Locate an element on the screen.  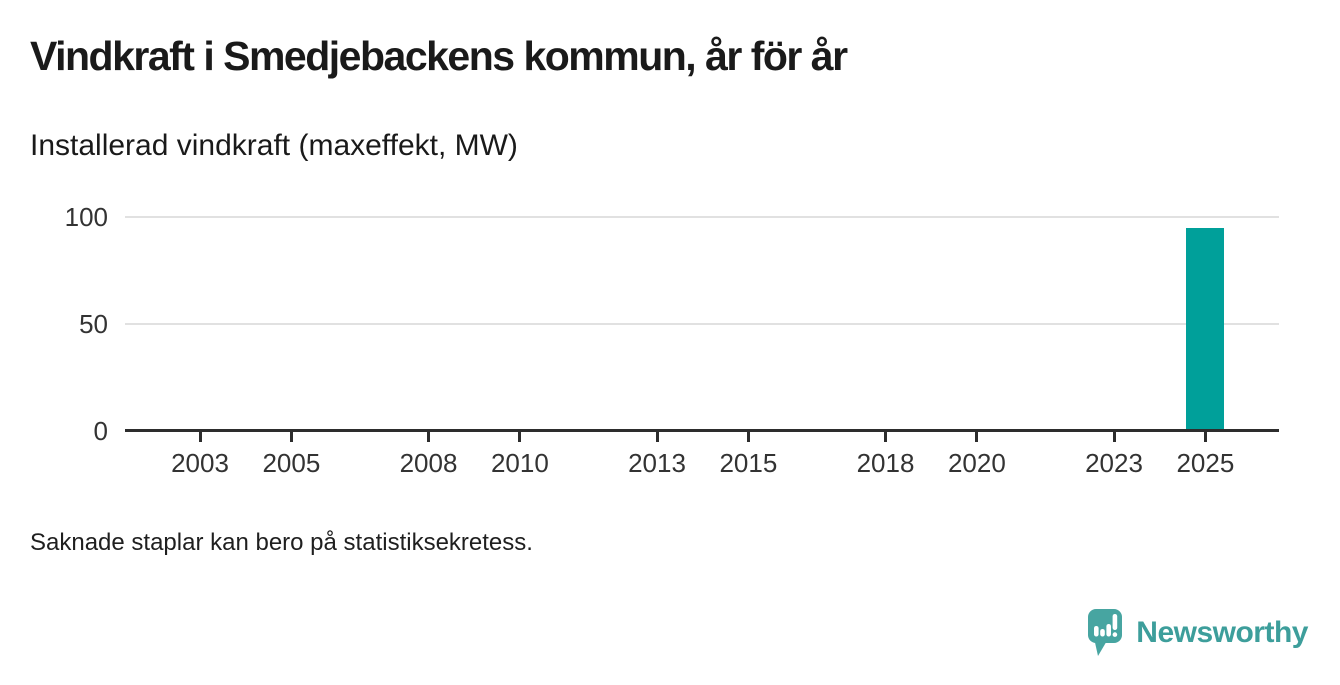
x-axis-tick-2008 is located at coordinates (428, 436).